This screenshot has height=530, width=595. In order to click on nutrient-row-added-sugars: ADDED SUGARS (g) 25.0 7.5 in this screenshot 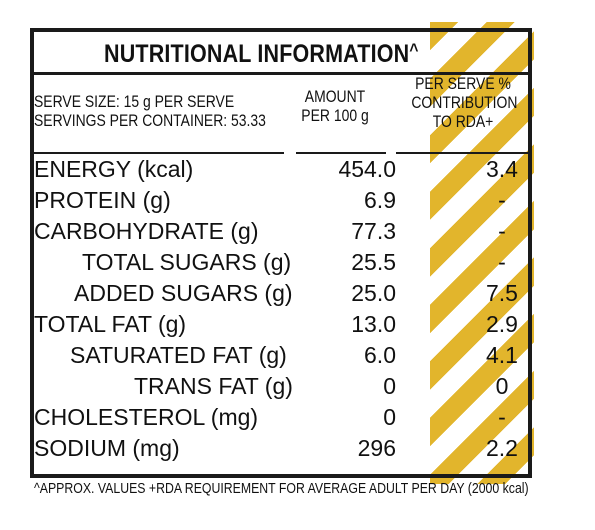, I will do `click(281, 293)`.